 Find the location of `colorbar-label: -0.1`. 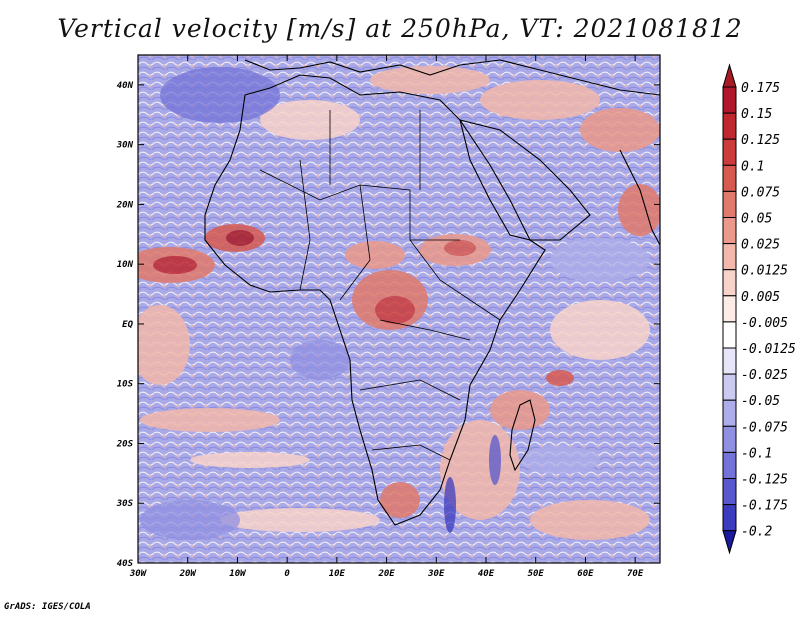

colorbar-label: -0.1 is located at coordinates (756, 453).